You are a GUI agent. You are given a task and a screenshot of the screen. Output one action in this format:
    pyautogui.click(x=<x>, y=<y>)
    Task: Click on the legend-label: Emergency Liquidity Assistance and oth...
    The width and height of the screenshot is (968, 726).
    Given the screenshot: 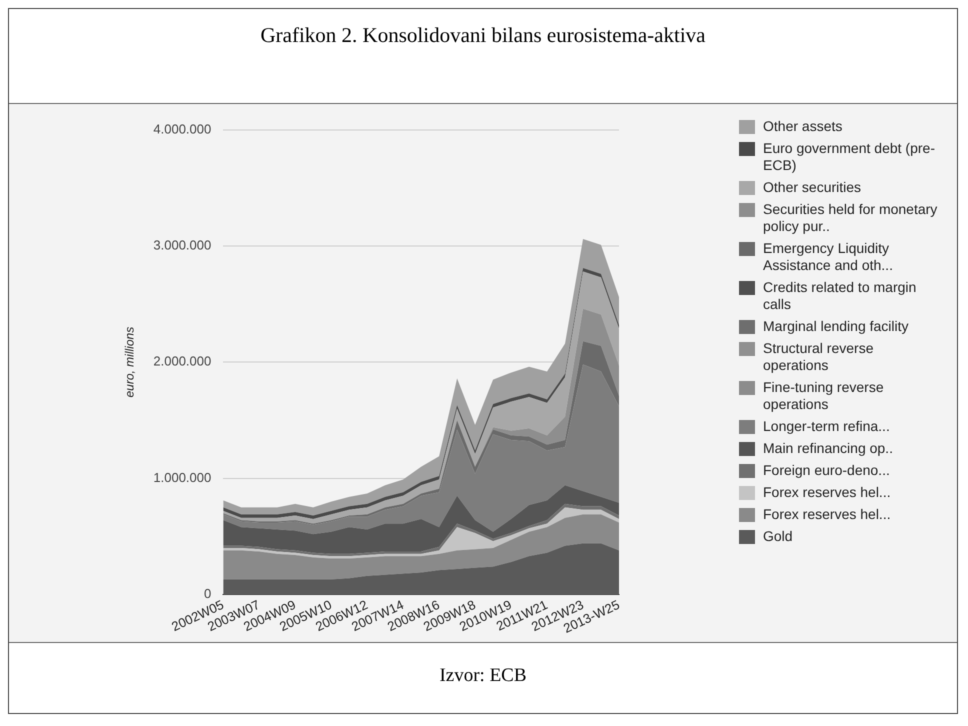 What is the action you would take?
    pyautogui.click(x=828, y=257)
    